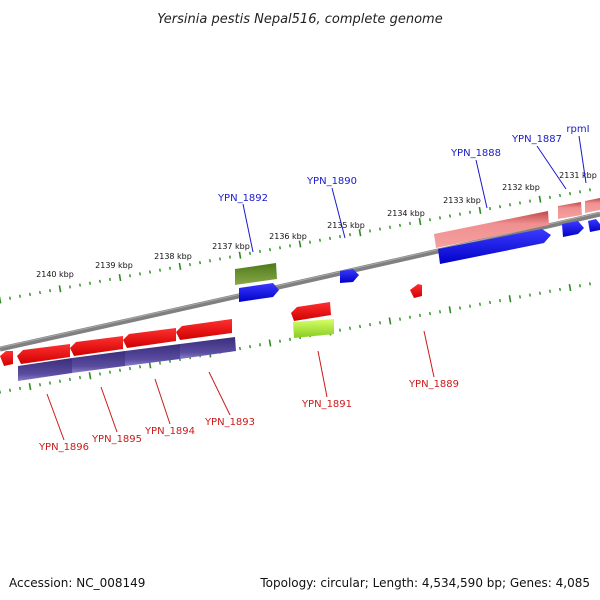 This screenshot has height=600, width=600. What do you see at coordinates (521, 187) in the screenshot?
I see `kbp-label: 2132 kbp` at bounding box center [521, 187].